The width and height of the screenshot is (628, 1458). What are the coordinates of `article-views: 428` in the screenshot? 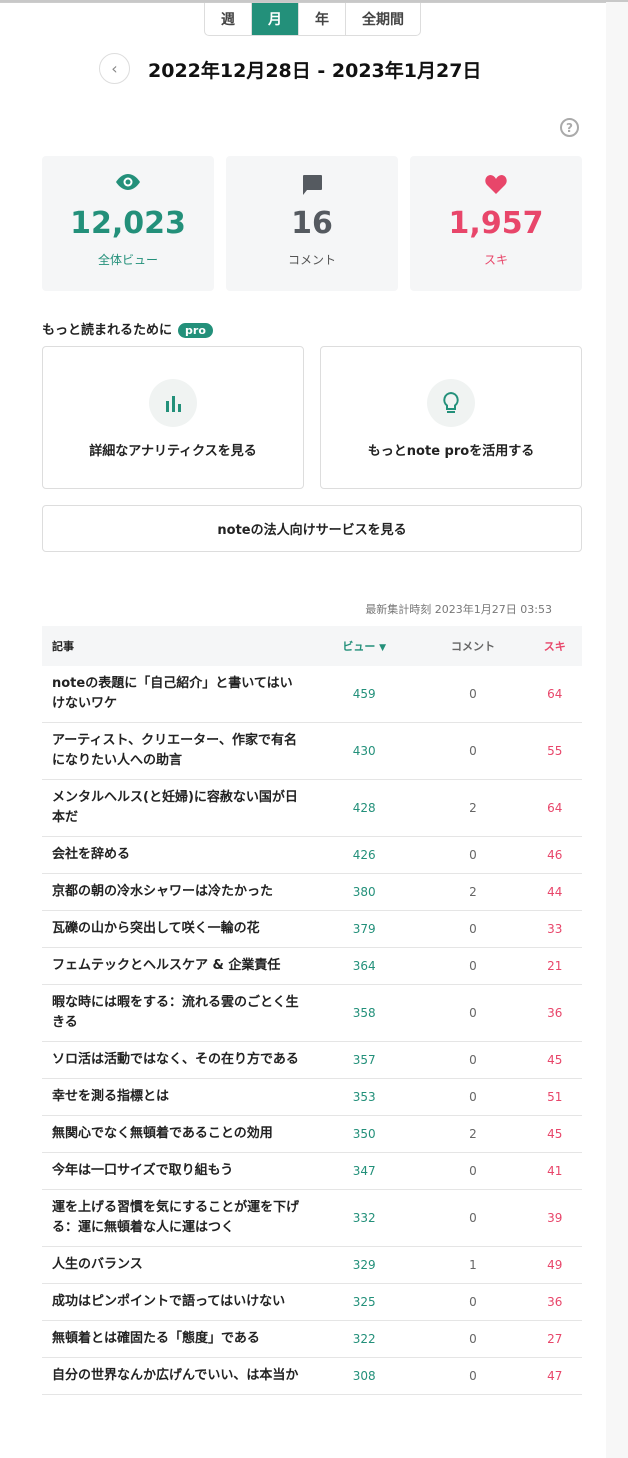 It's located at (364, 808).